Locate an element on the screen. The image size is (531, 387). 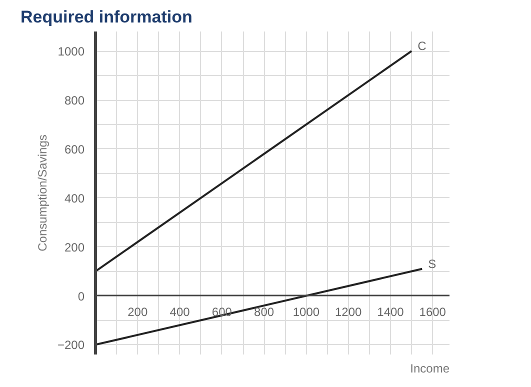
y-tick-label: 1000 is located at coordinates (71, 51).